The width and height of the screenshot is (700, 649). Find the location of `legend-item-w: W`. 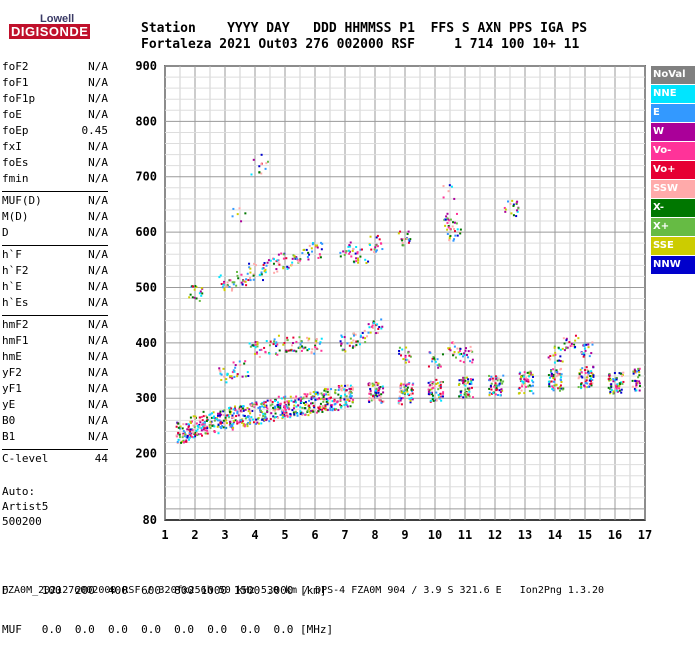

legend-item-w: W is located at coordinates (673, 132).